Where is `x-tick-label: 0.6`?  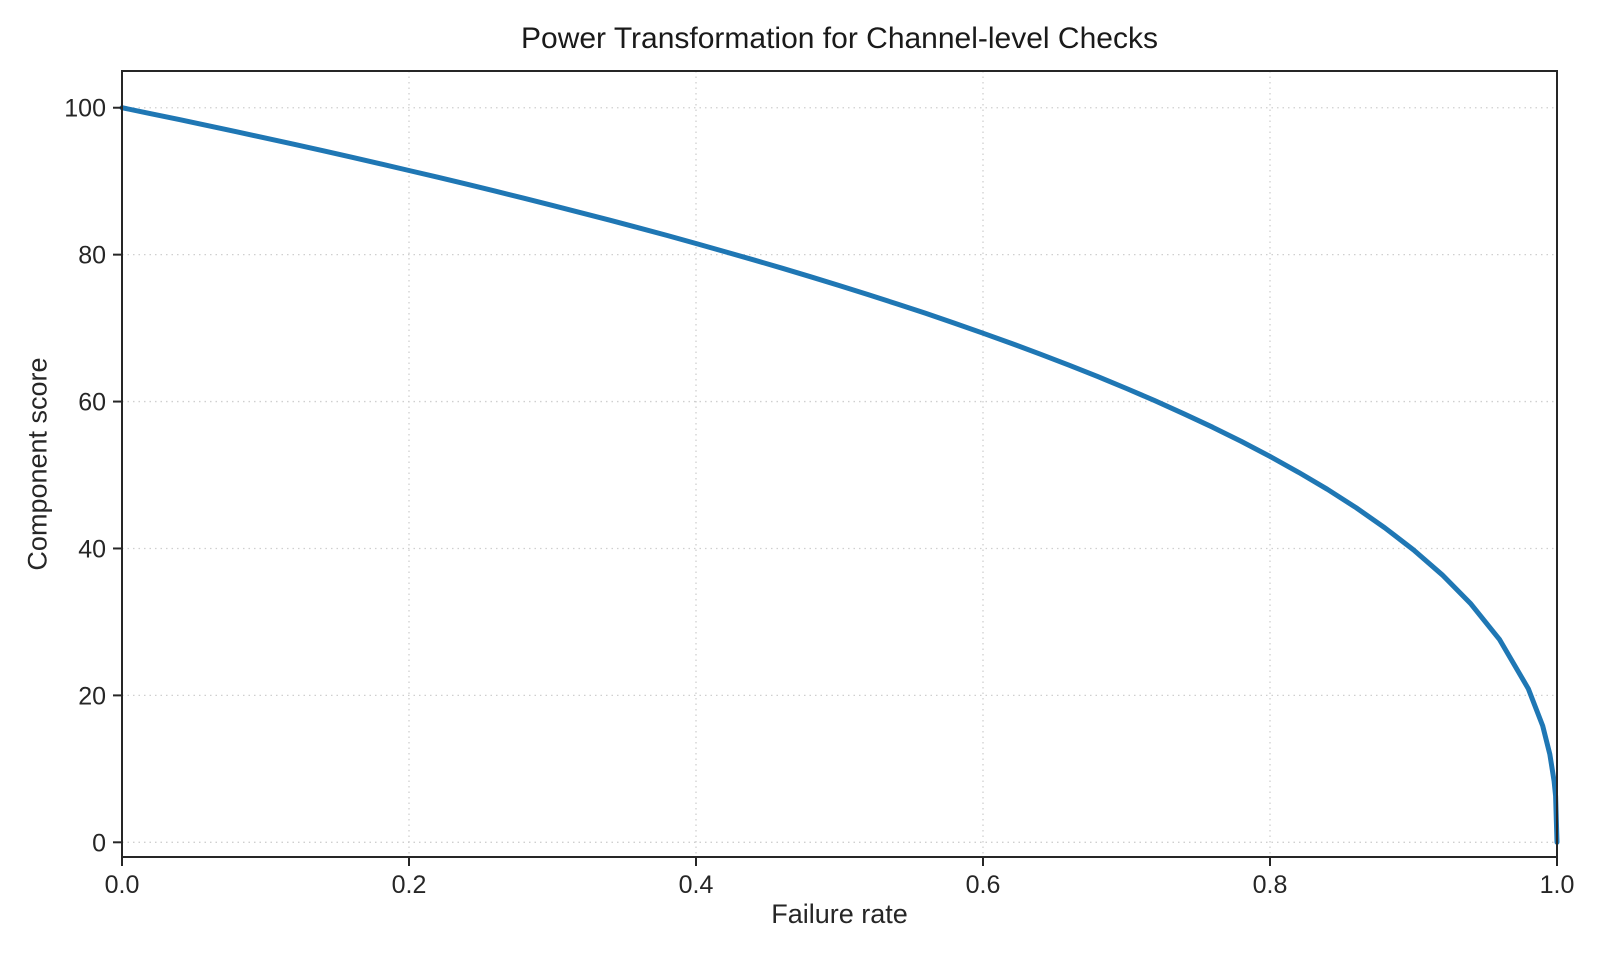 x-tick-label: 0.6 is located at coordinates (983, 885).